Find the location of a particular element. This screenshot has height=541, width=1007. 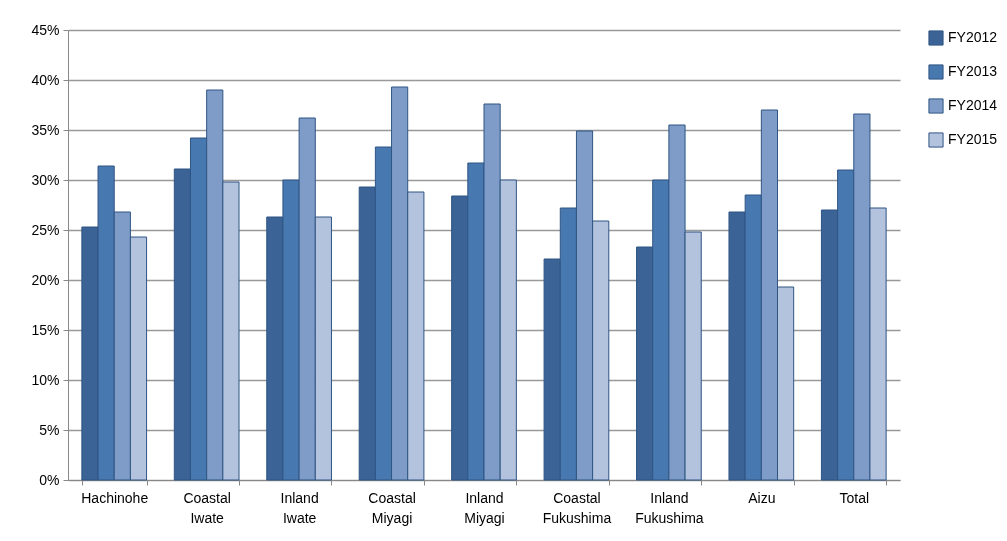

x-tick-label: Aizu is located at coordinates (762, 497).